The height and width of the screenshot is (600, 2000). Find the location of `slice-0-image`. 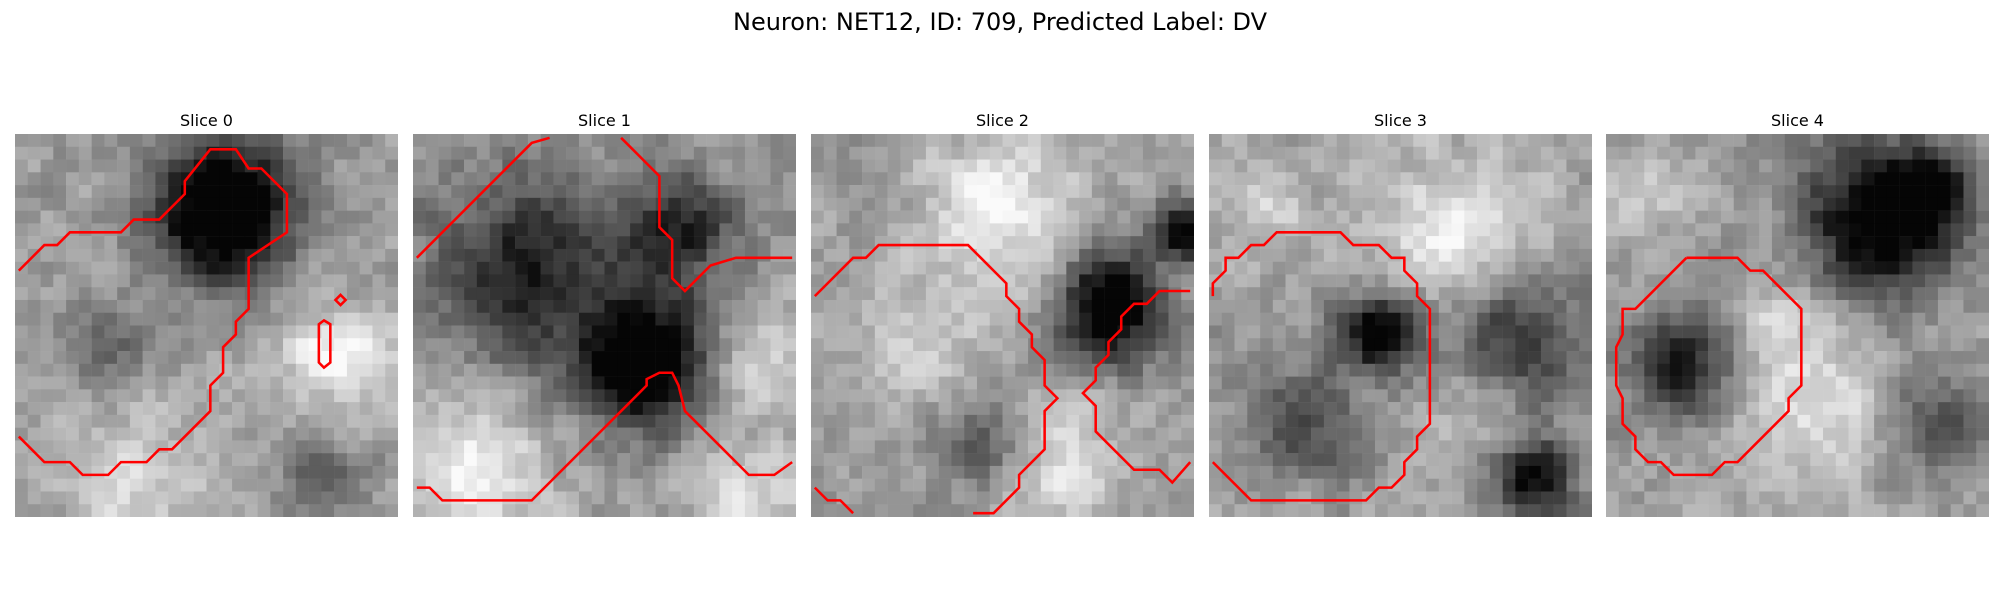

slice-0-image is located at coordinates (206, 325).